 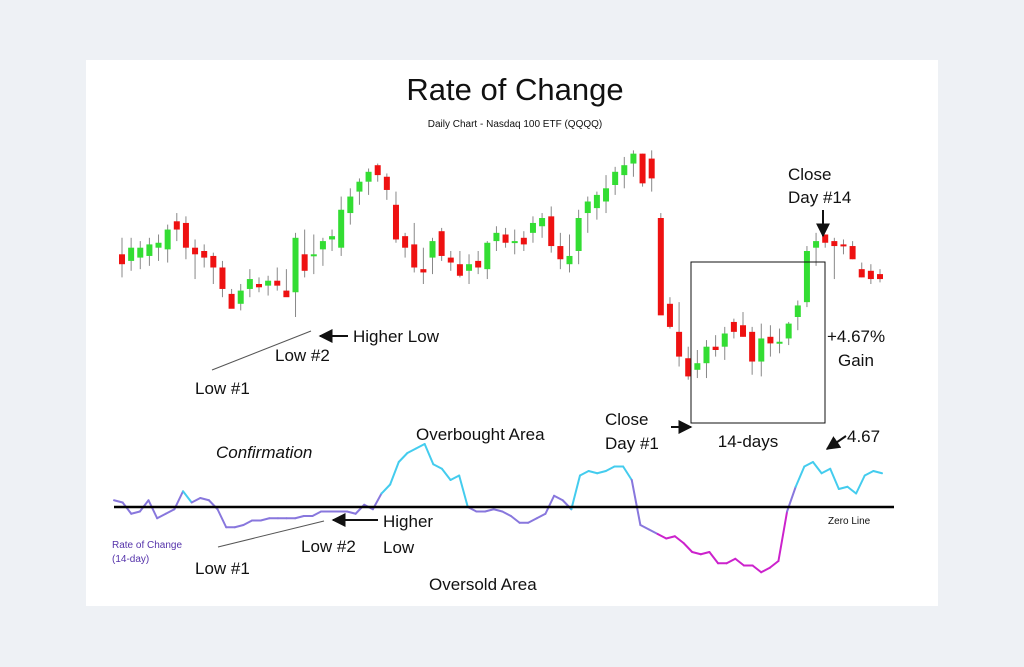 I want to click on fourteen-day-box, so click(x=758, y=342).